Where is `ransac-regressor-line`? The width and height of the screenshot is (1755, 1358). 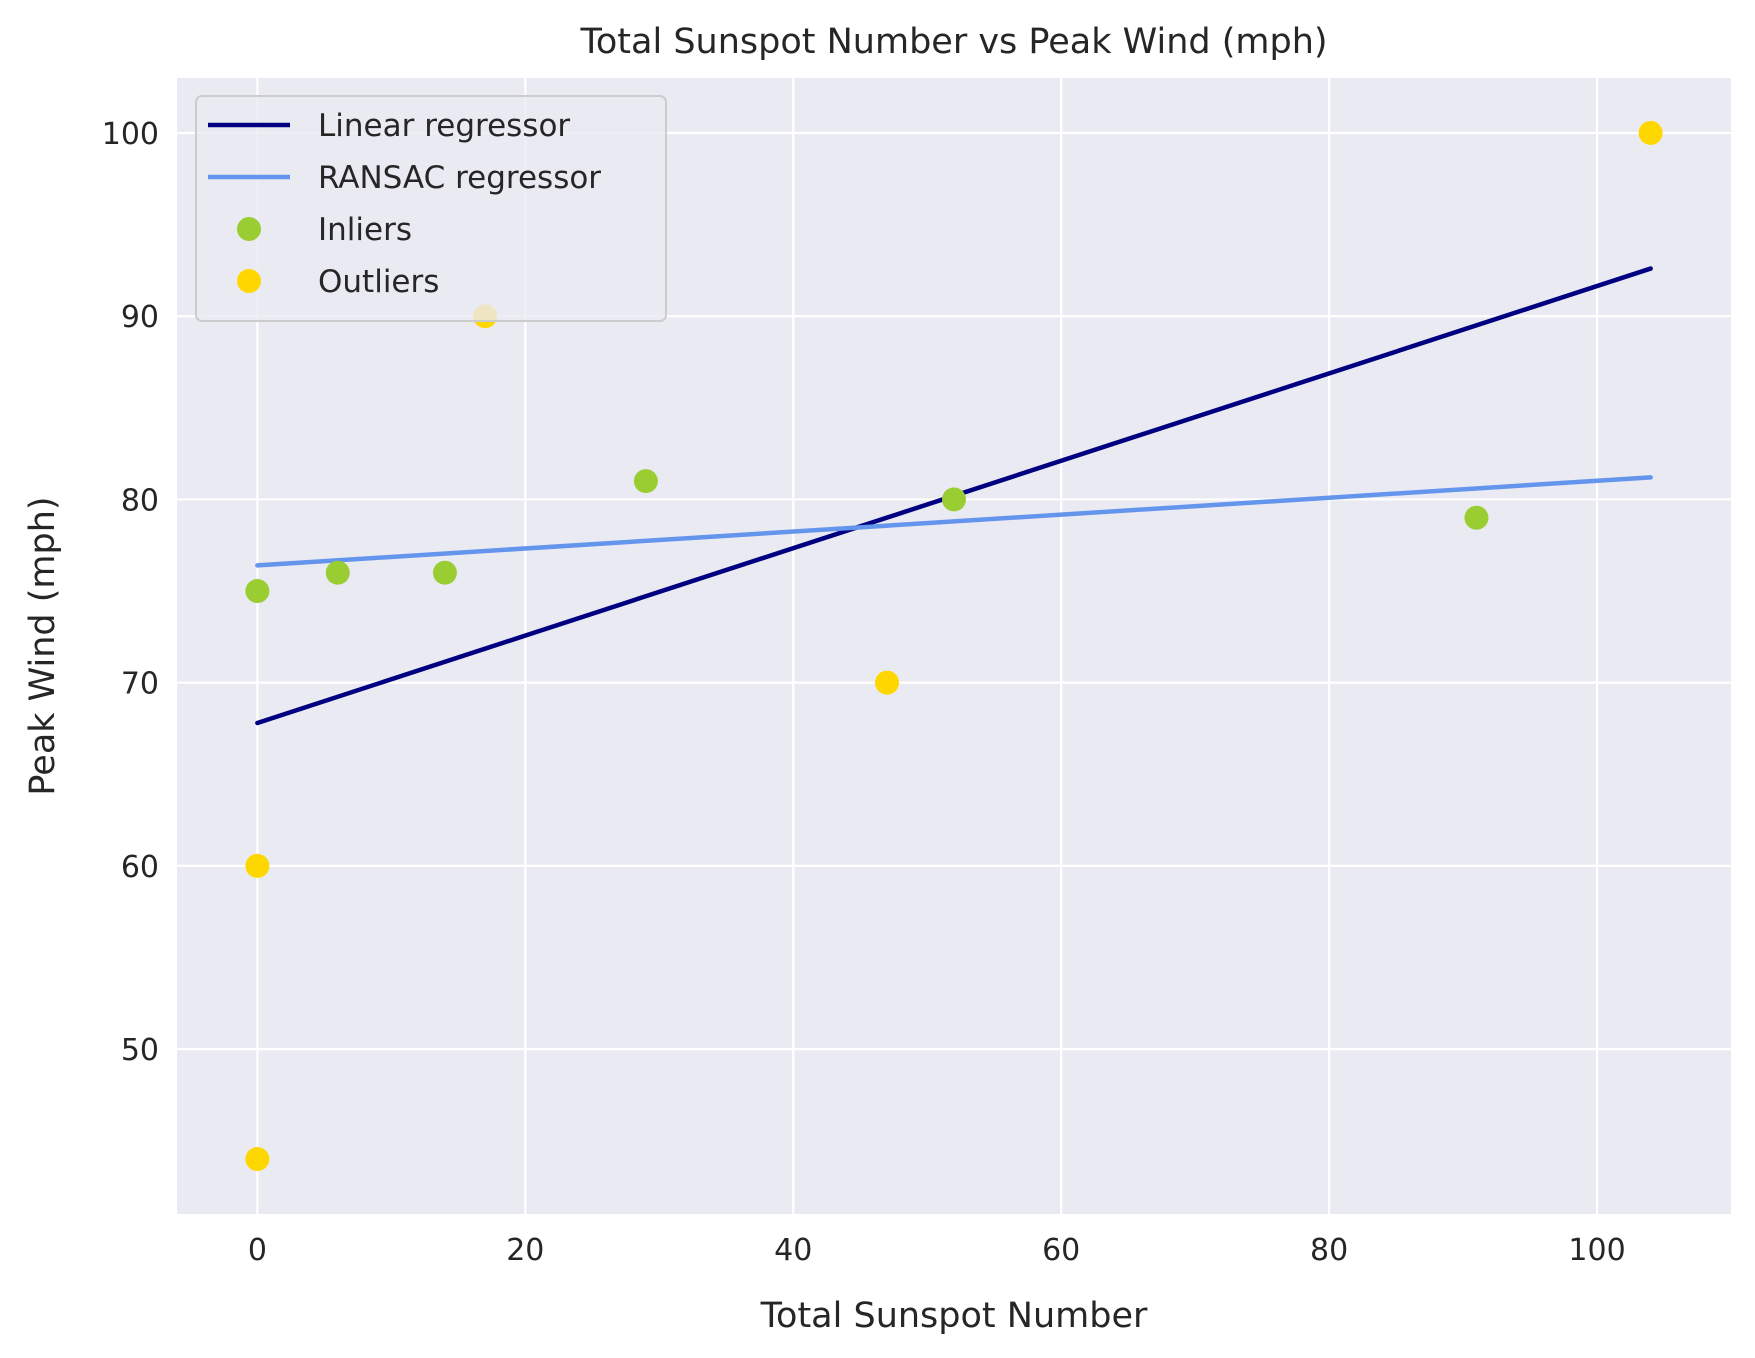
ransac-regressor-line is located at coordinates (954, 521).